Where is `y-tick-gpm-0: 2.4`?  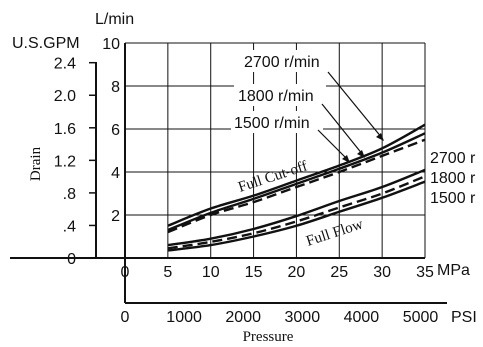 y-tick-gpm-0: 2.4 is located at coordinates (65, 64).